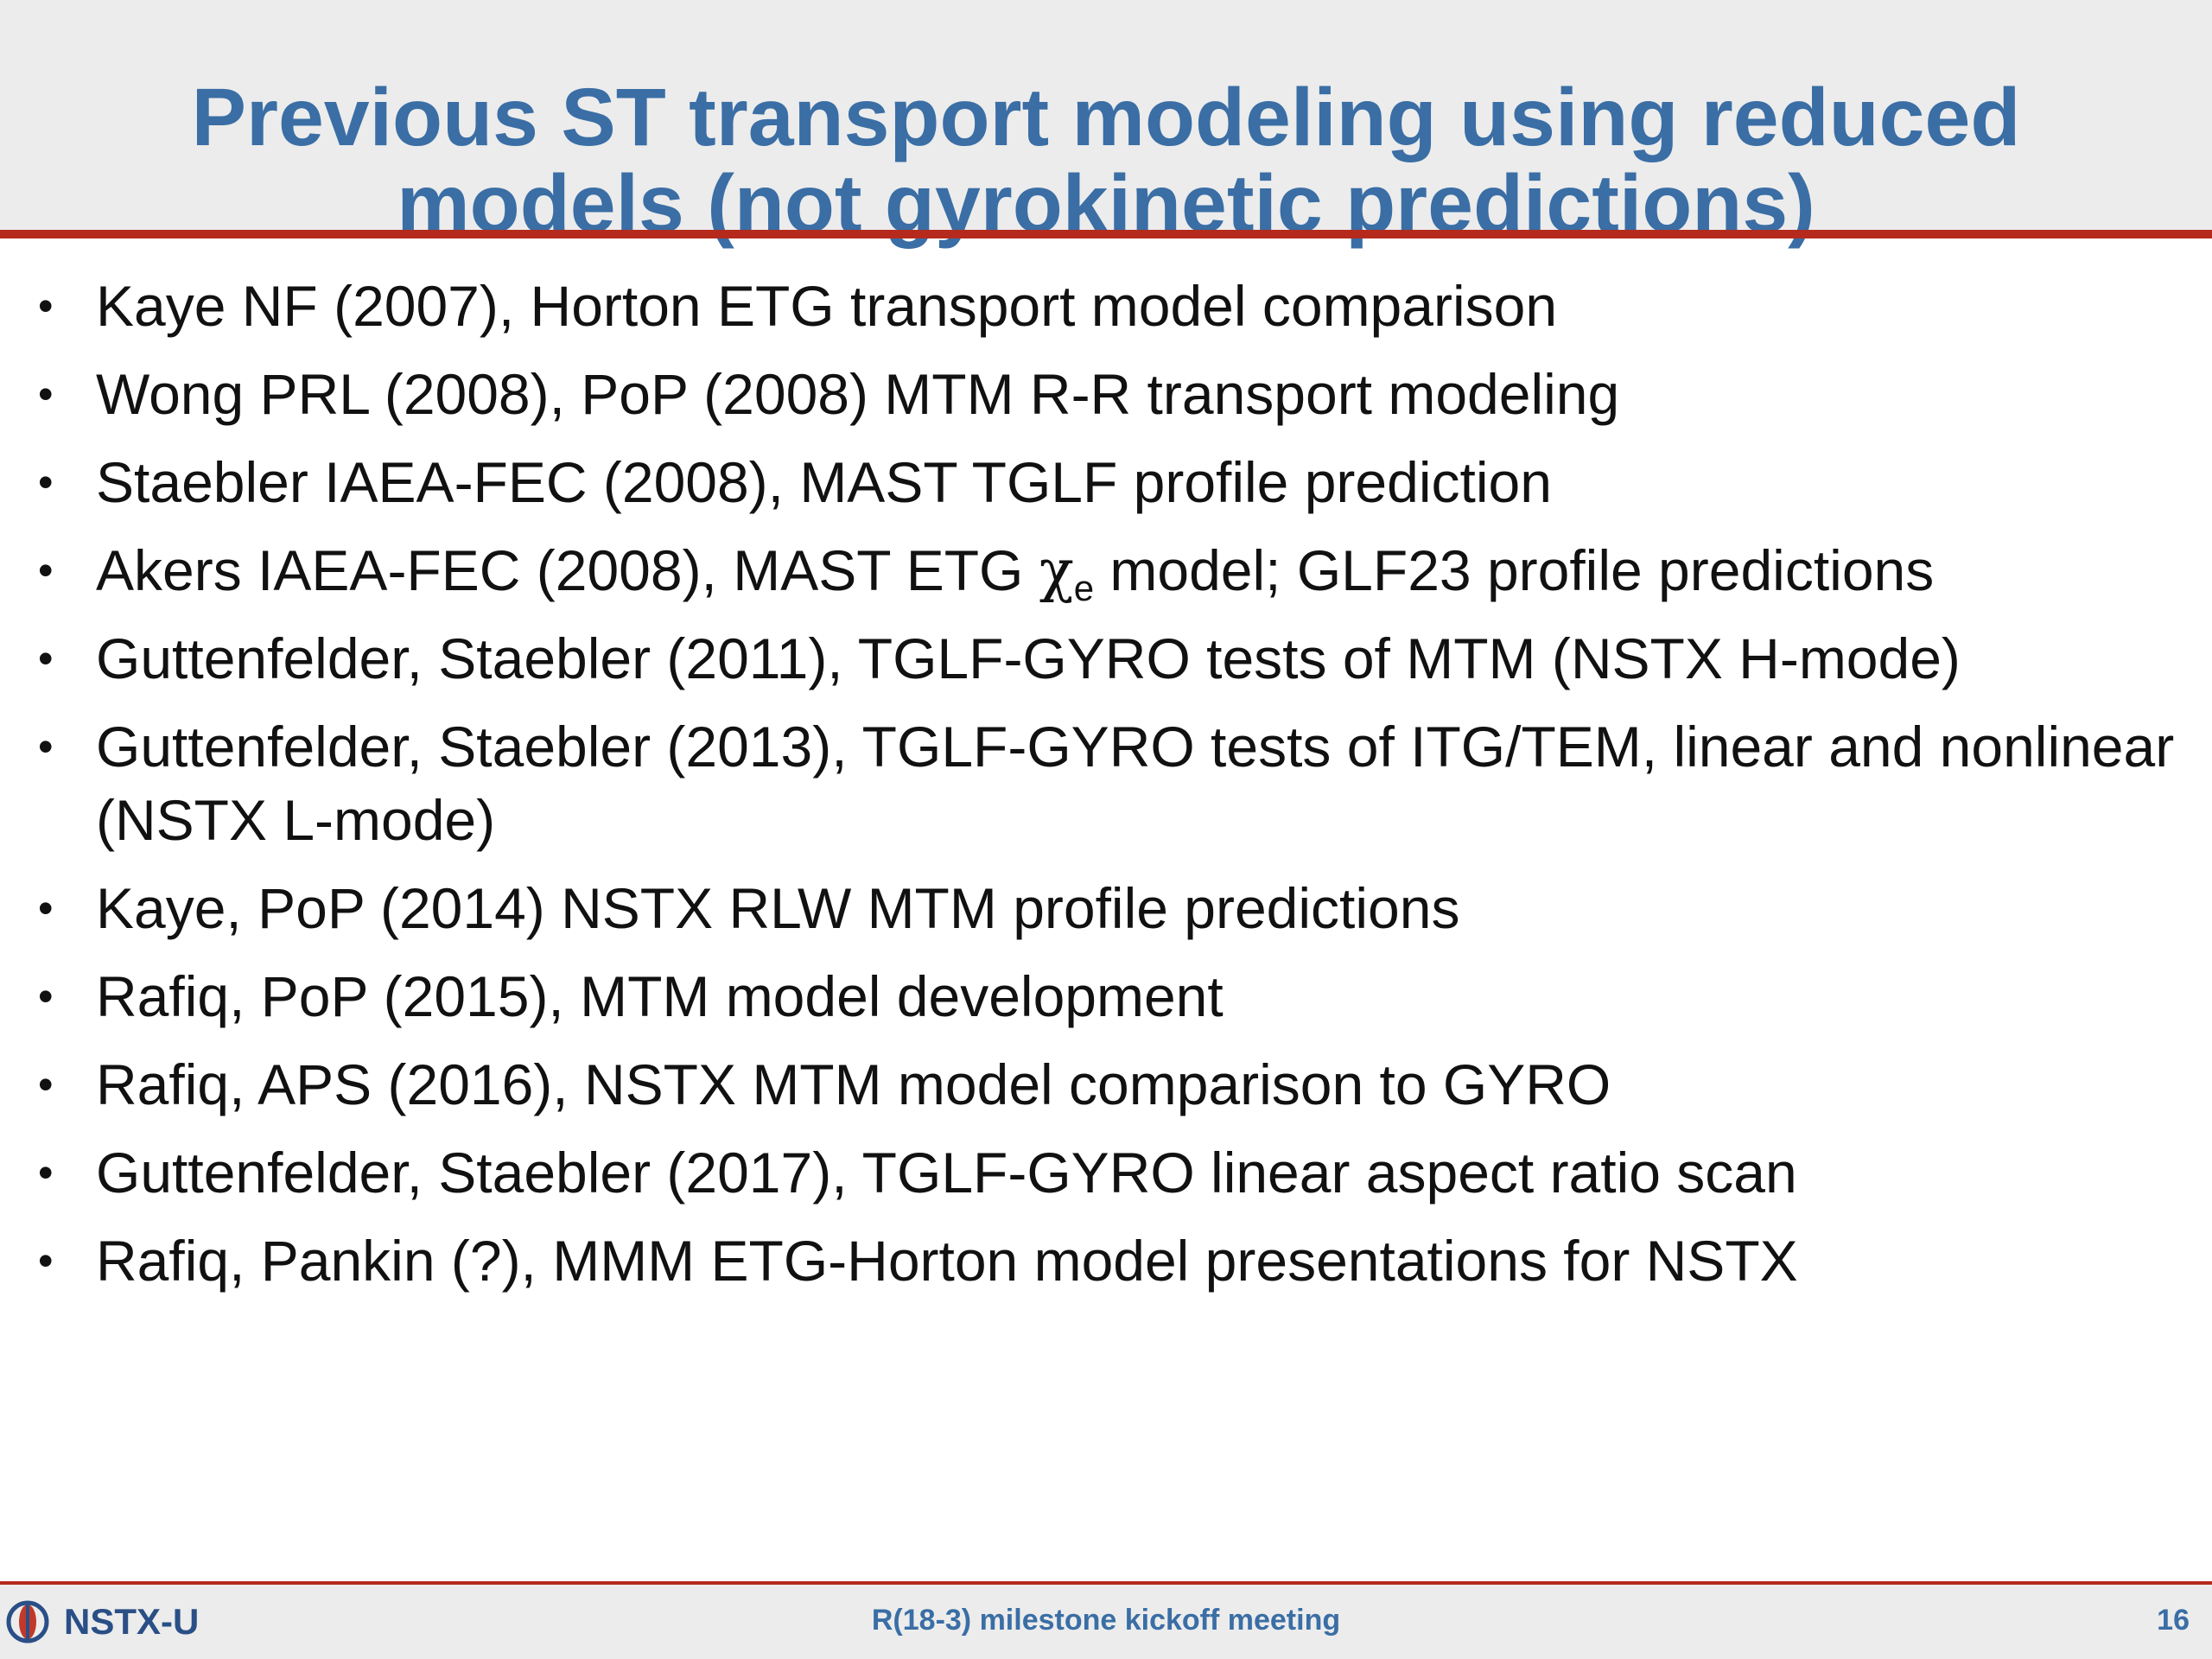  Describe the element at coordinates (2173, 1620) in the screenshot. I see `page-number: 16` at that location.